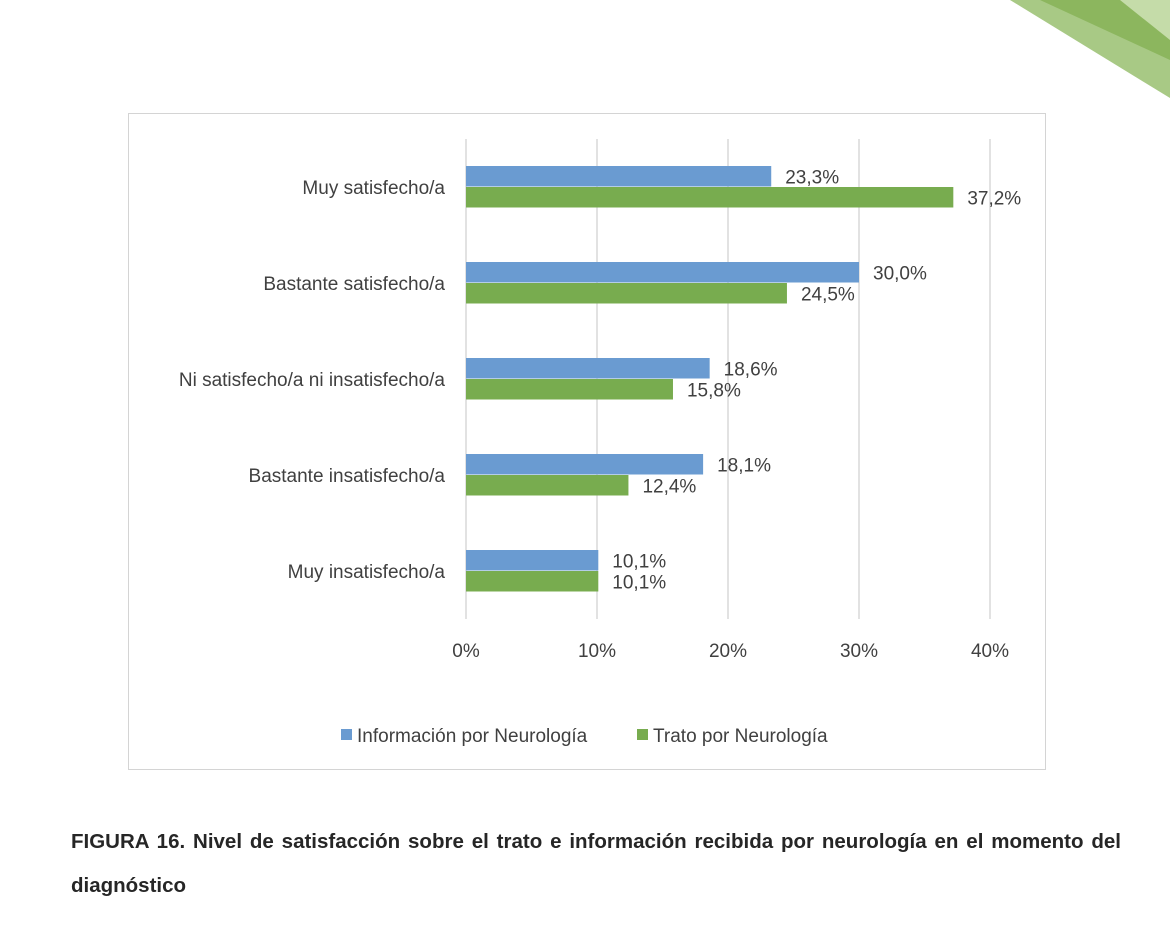 The image size is (1170, 940). I want to click on data-label: 24,5%, so click(828, 295).